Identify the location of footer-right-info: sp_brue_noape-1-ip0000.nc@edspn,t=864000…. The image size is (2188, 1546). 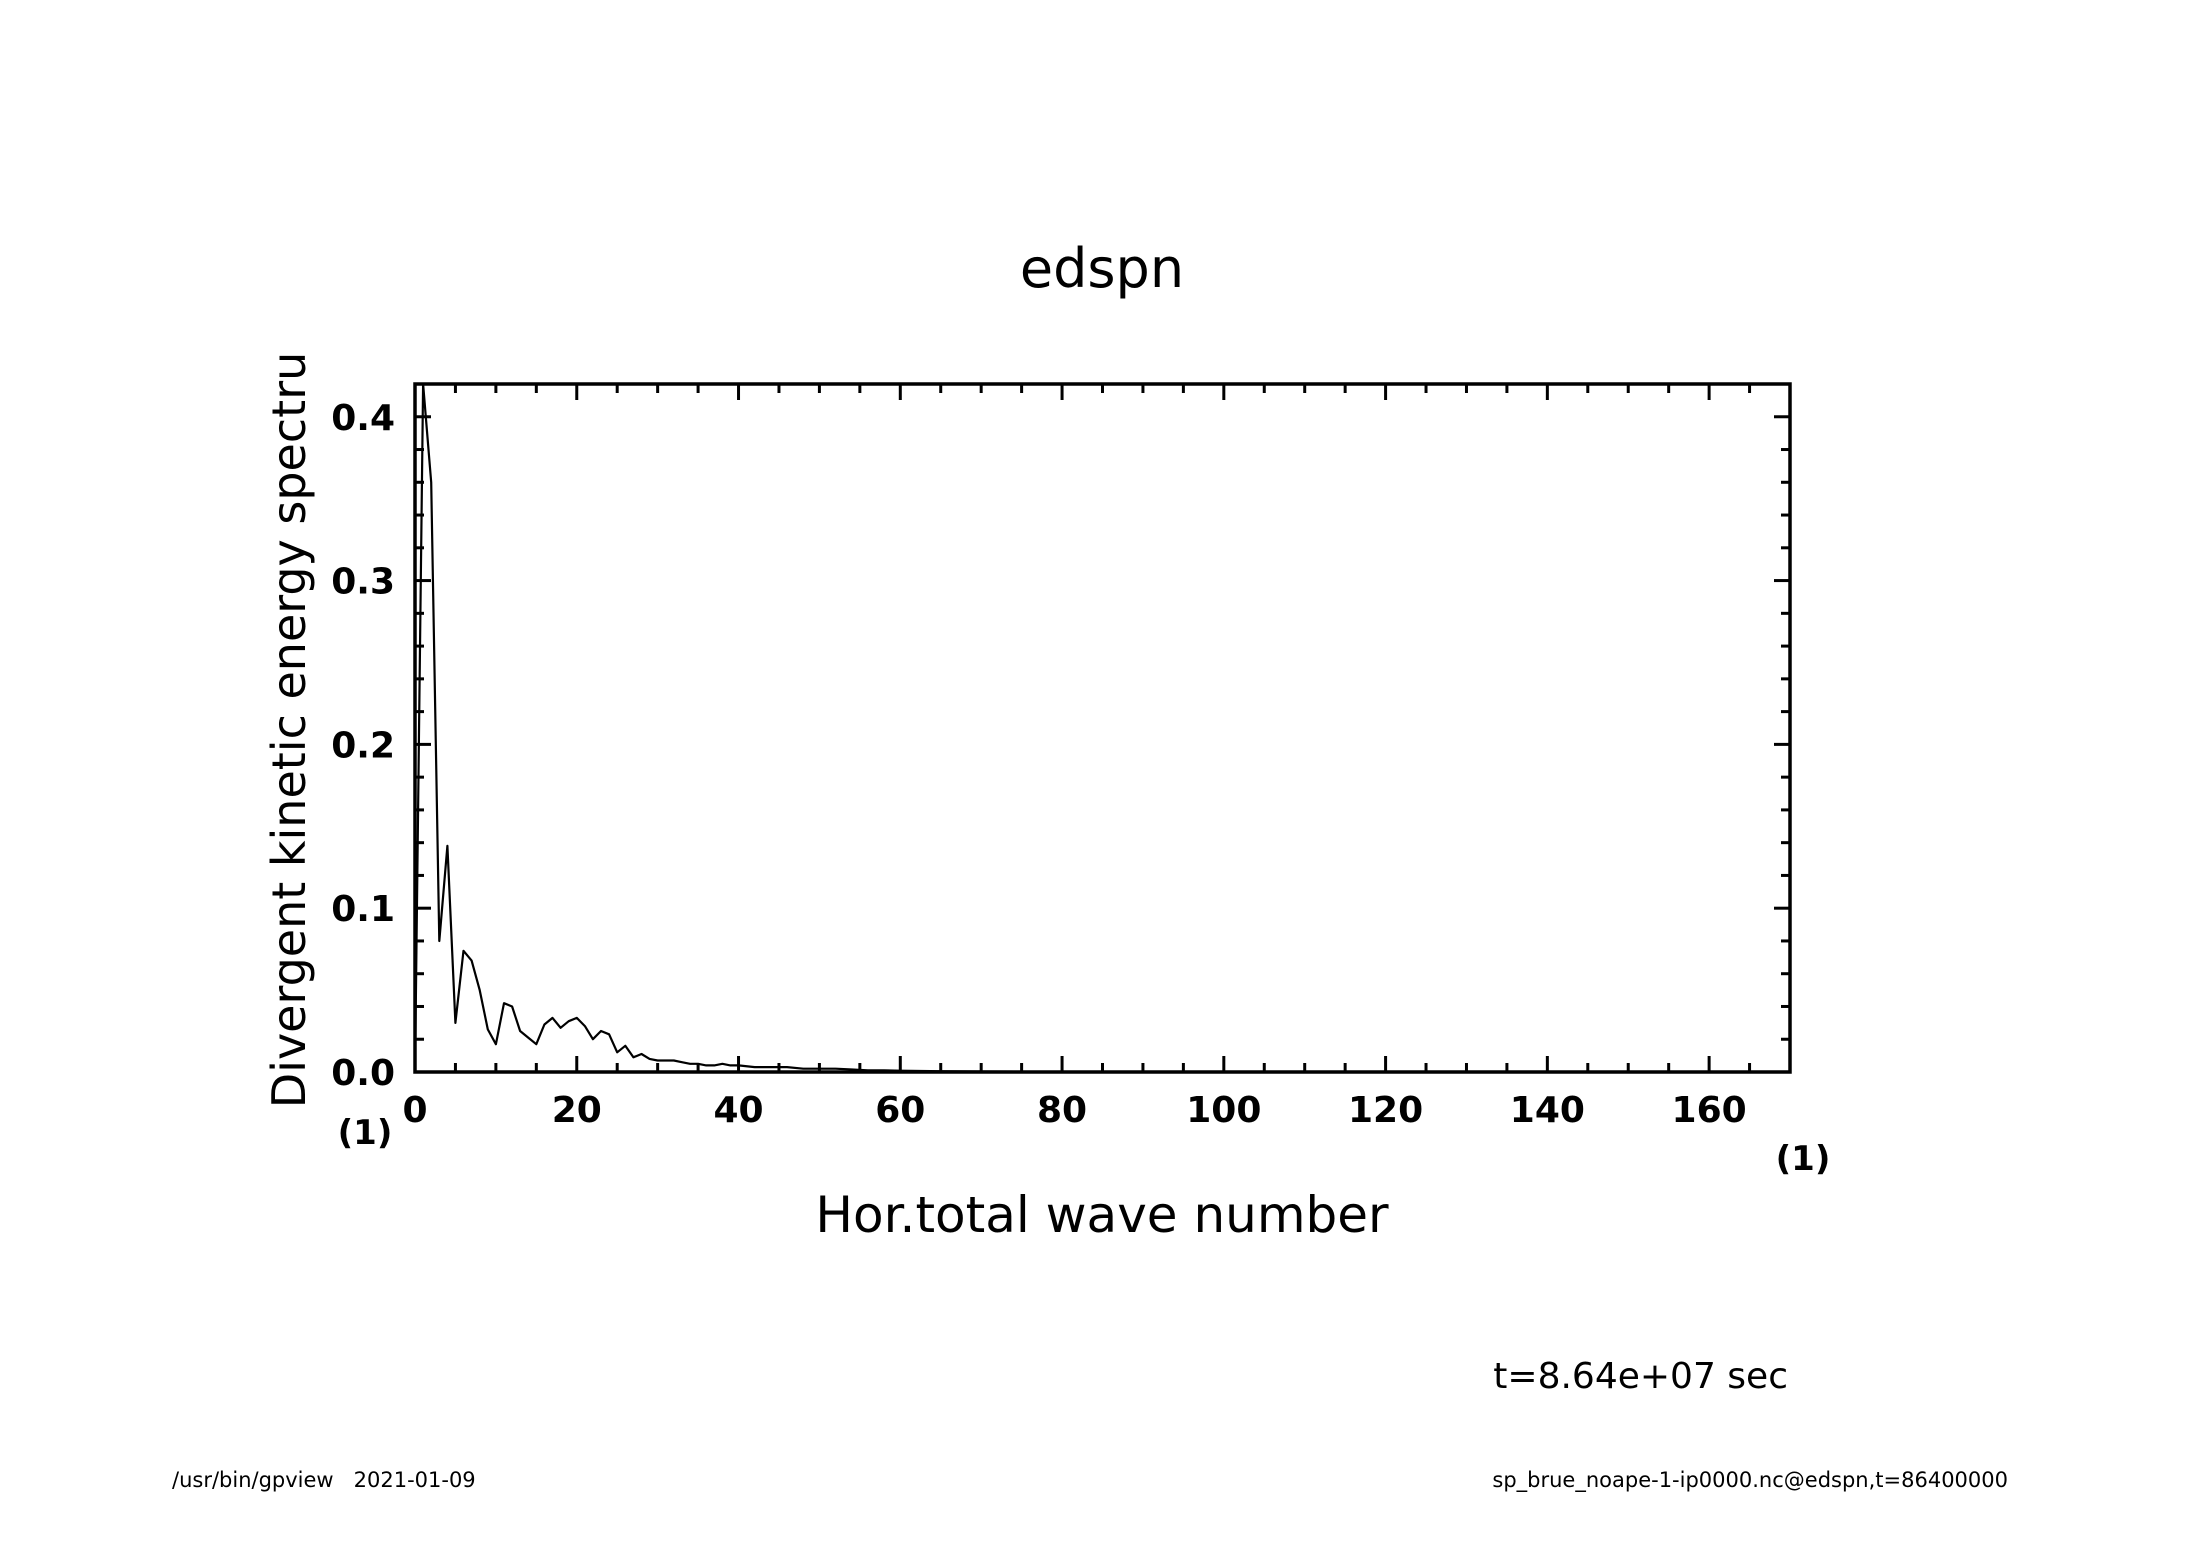
(1750, 1480).